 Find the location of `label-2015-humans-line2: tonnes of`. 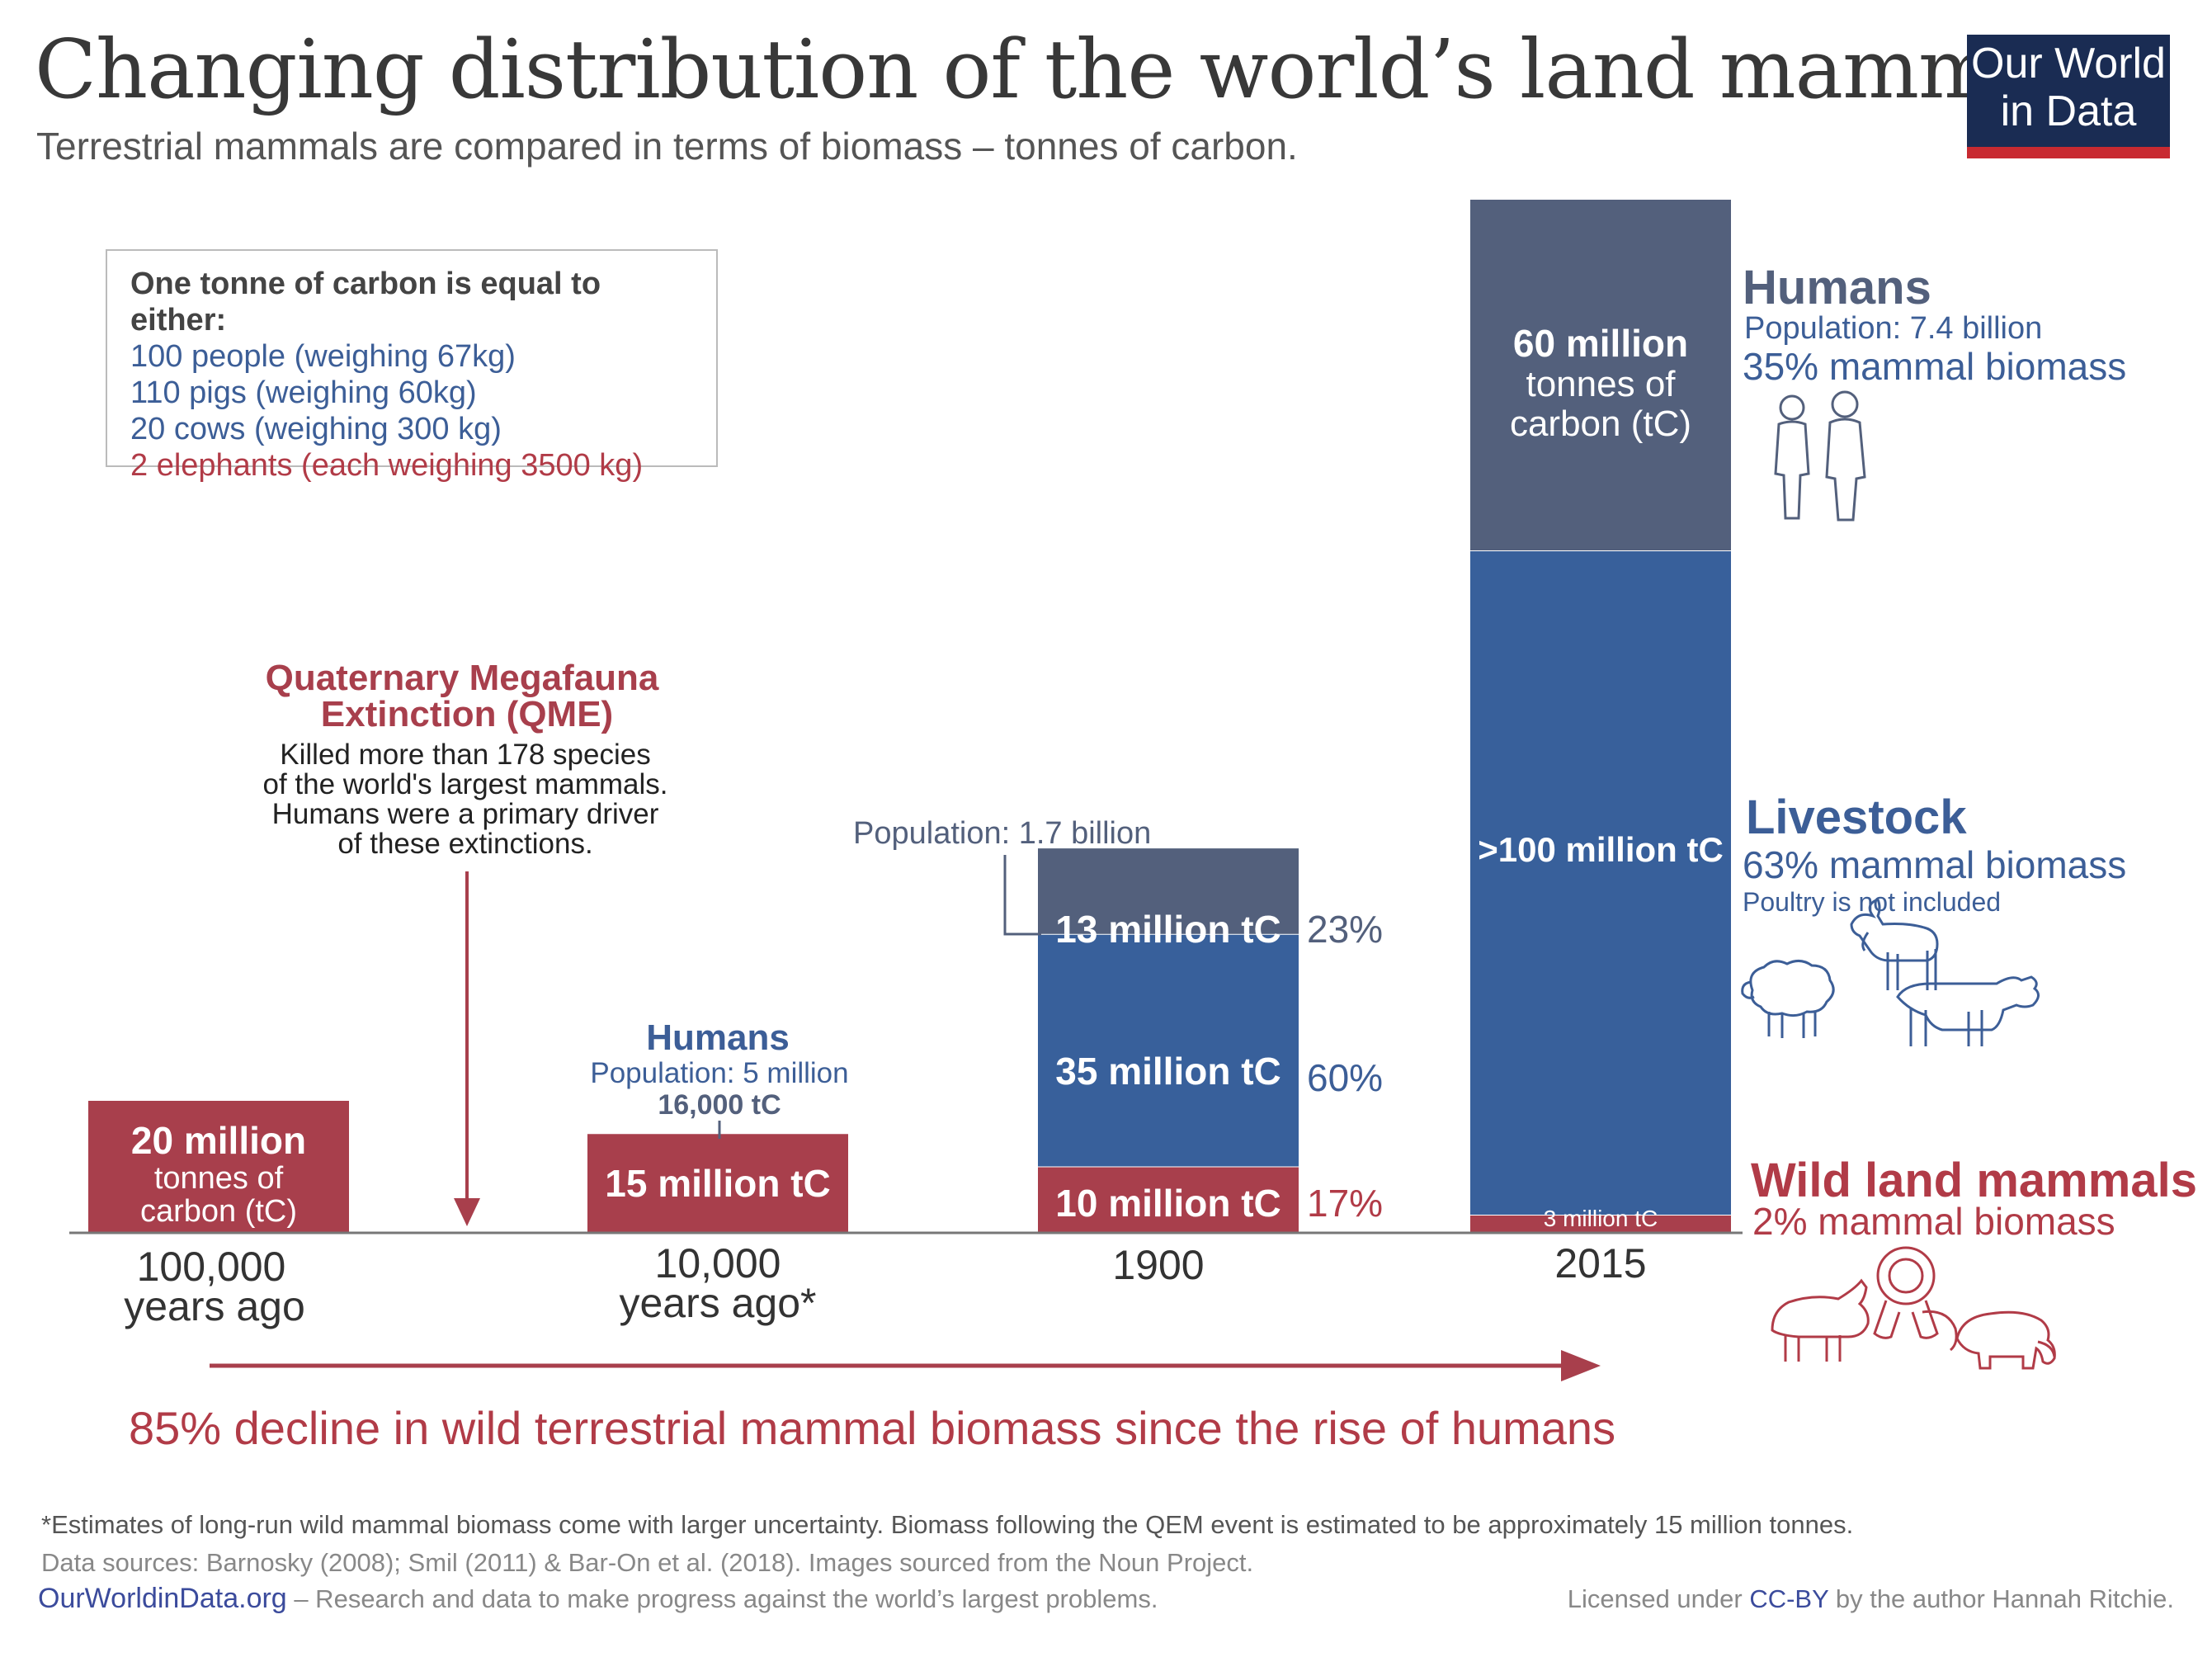

label-2015-humans-line2: tonnes of is located at coordinates (1601, 384).